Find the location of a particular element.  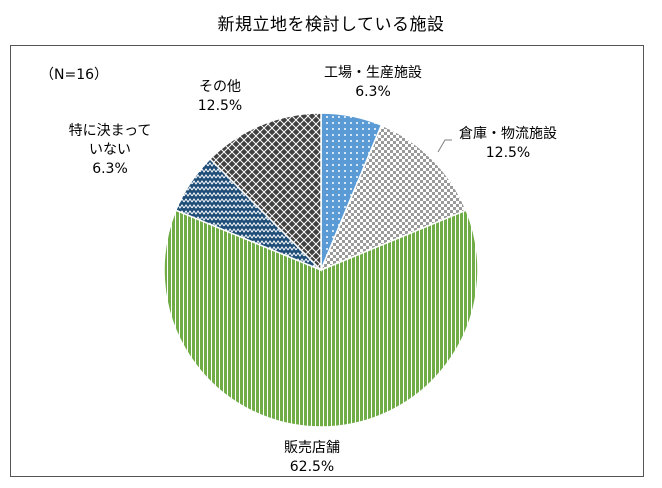

label-other-value: 12.5% is located at coordinates (220, 106).